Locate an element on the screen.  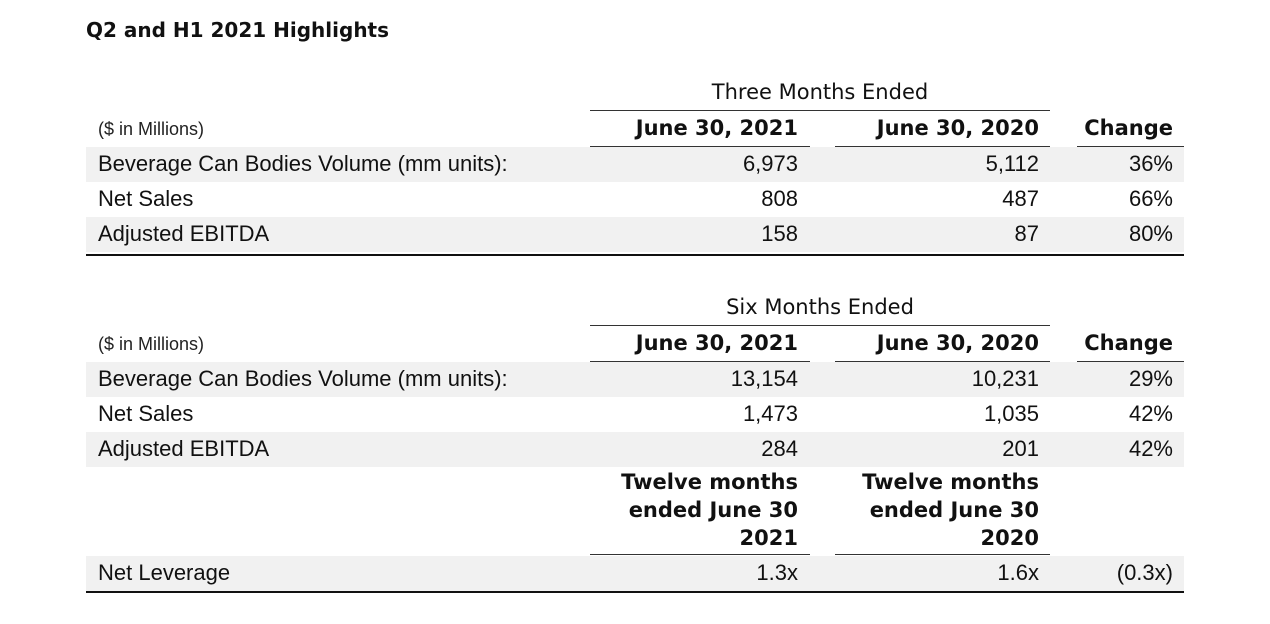
row-value-2020: 87 is located at coordinates (1026, 233).